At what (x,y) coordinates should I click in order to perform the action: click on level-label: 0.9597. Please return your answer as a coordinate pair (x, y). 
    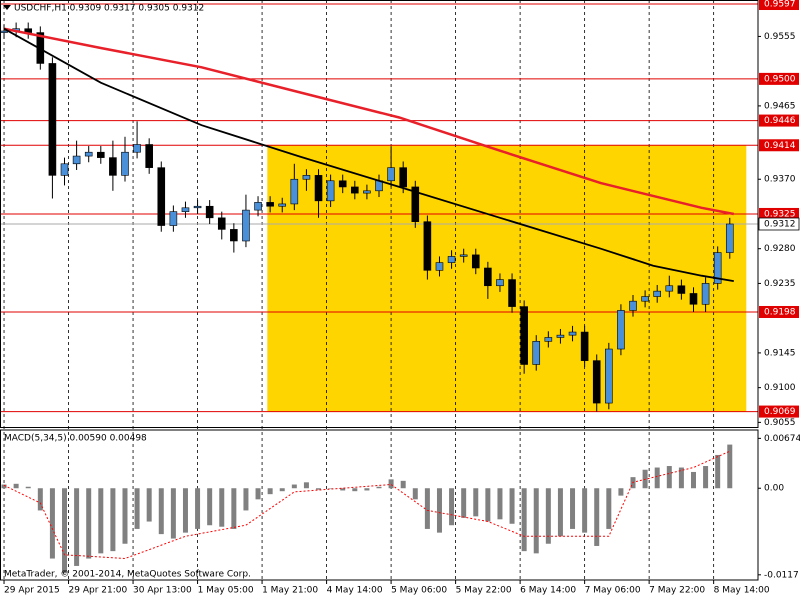
    Looking at the image, I should click on (780, 5).